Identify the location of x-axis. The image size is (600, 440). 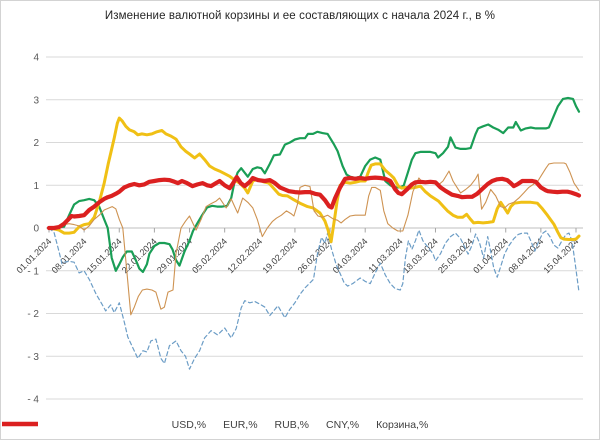
(314, 230).